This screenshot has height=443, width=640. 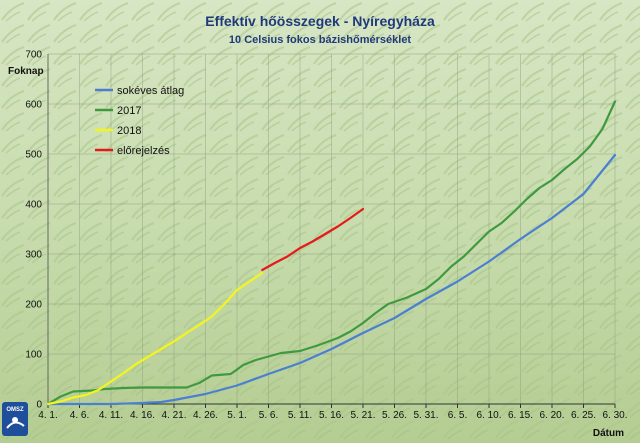 I want to click on chart-title: Effektív hőösszegek - Nyíregyháza, so click(x=320, y=21).